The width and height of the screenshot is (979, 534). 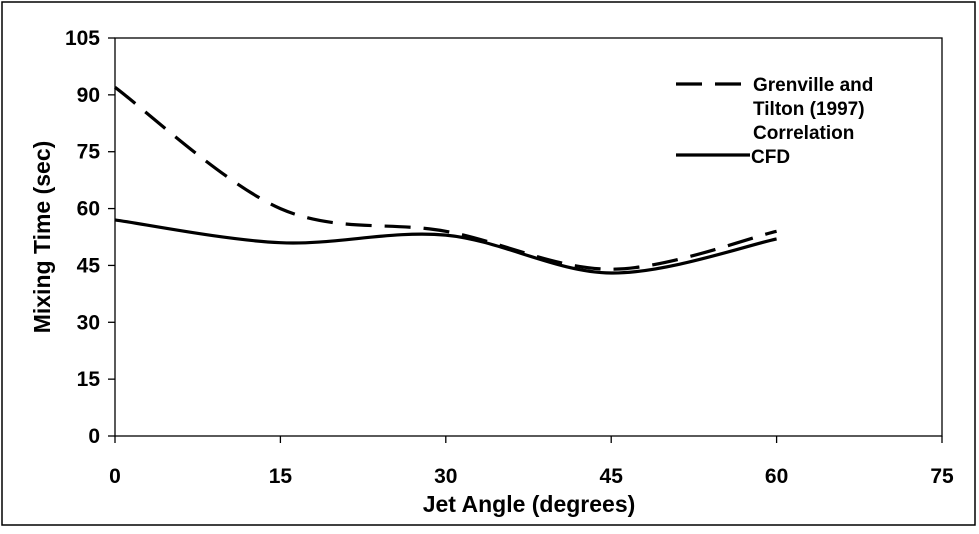 I want to click on legend-label-correlation-line: Tilton (1997), so click(x=809, y=109).